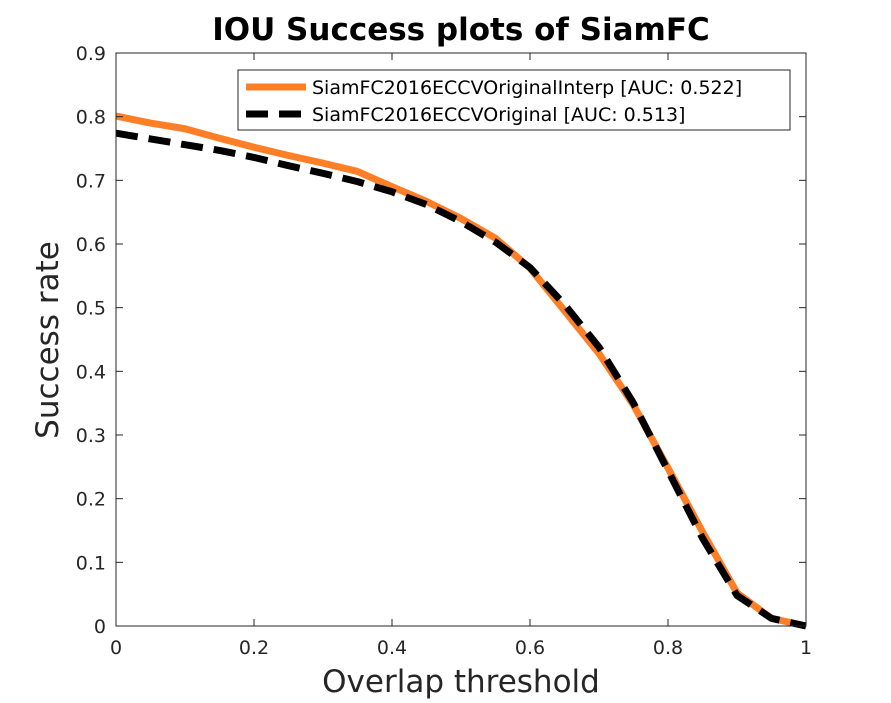 The width and height of the screenshot is (891, 703). Describe the element at coordinates (392, 648) in the screenshot. I see `x-tick-label: 0.4` at that location.